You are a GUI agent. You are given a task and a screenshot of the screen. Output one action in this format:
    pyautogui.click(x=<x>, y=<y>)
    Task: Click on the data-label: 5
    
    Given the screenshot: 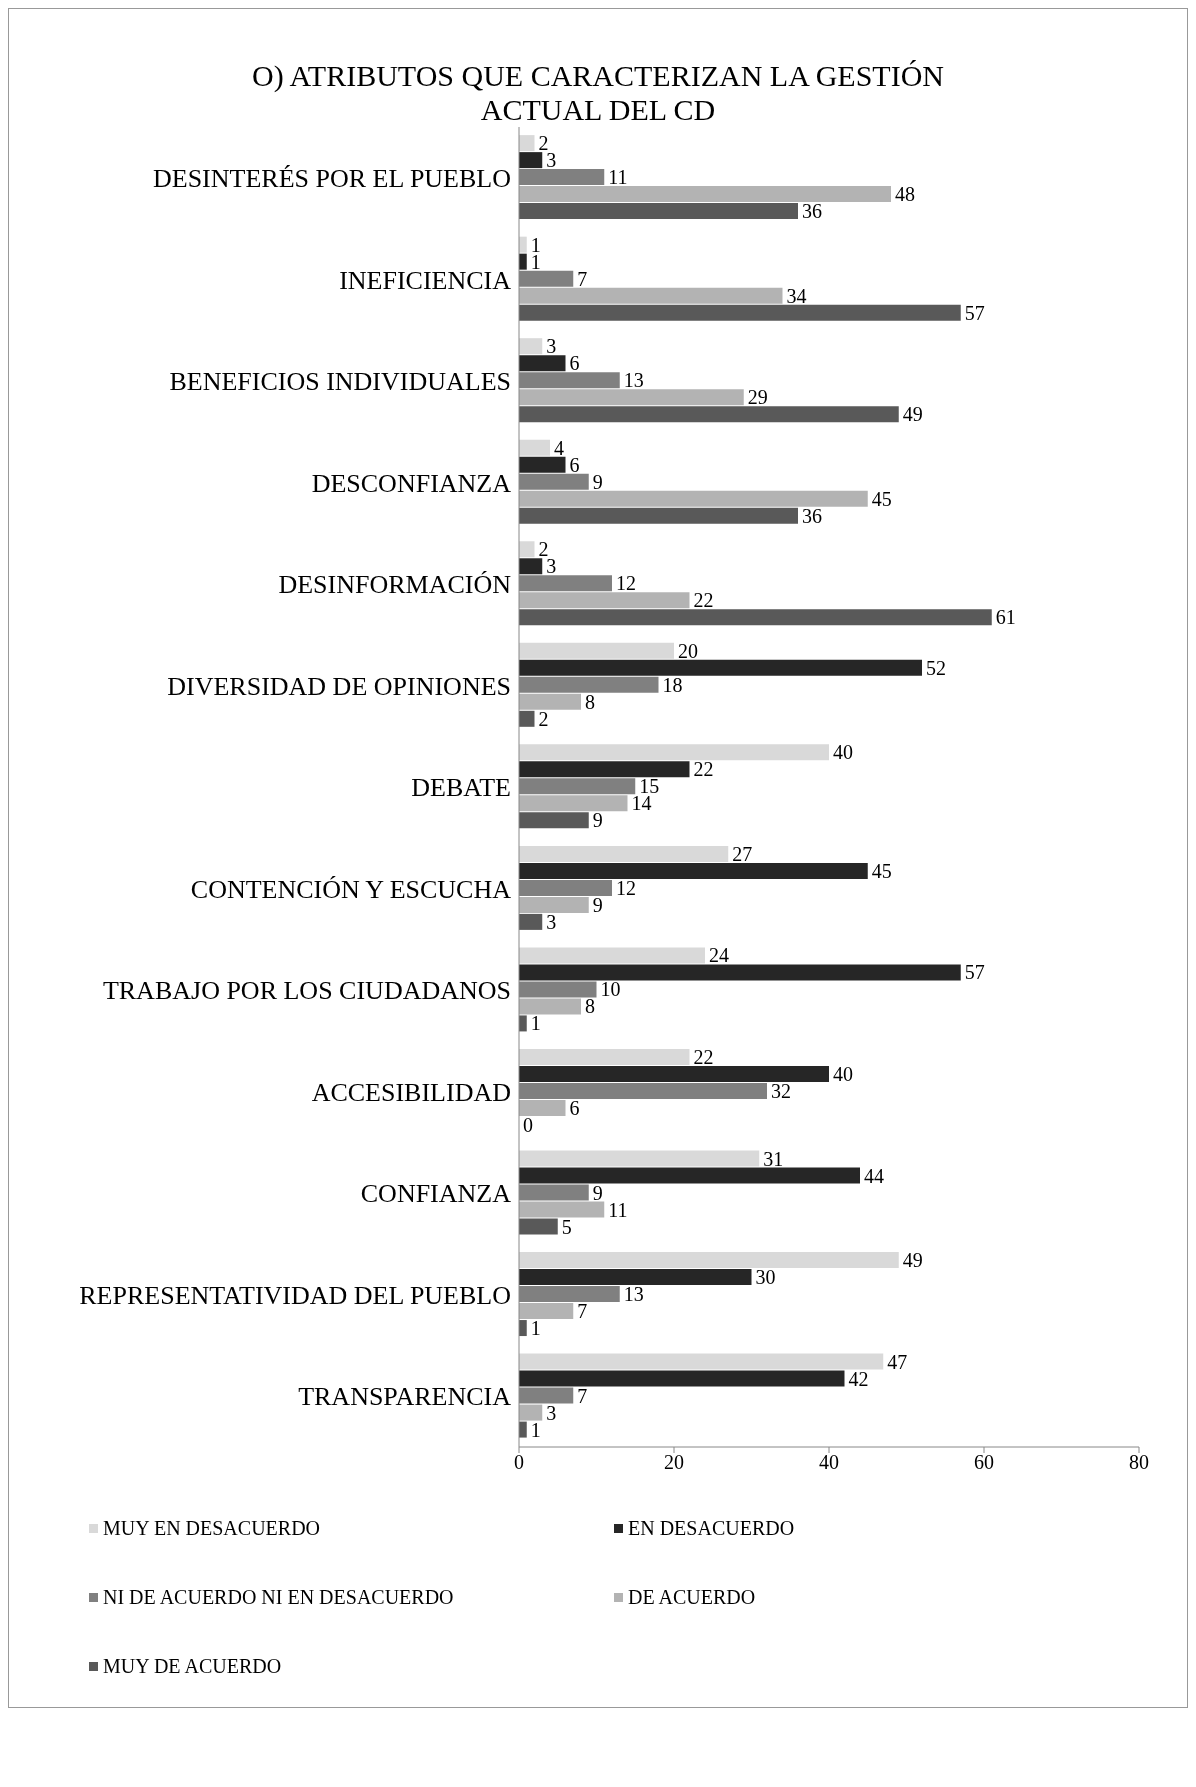 What is the action you would take?
    pyautogui.click(x=566, y=1226)
    